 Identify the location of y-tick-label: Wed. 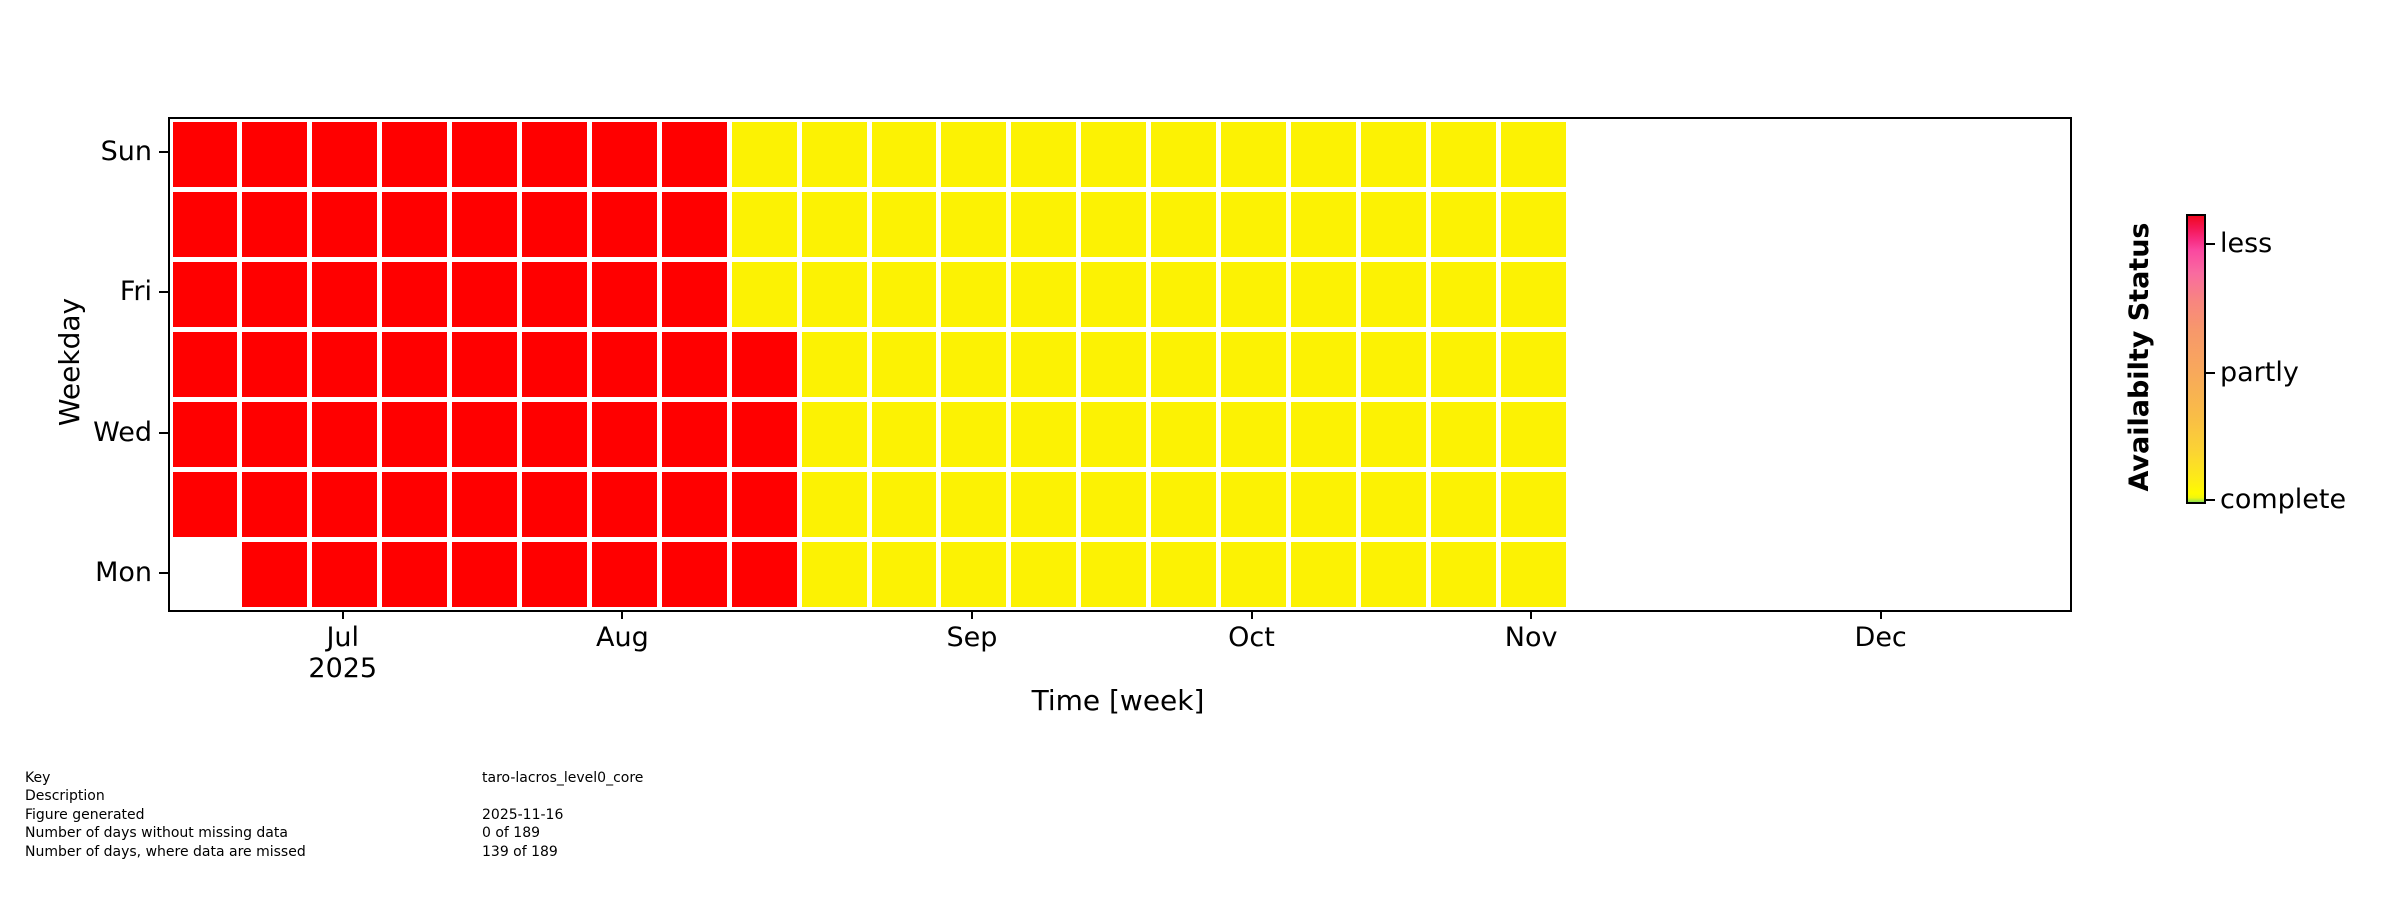
(122, 432).